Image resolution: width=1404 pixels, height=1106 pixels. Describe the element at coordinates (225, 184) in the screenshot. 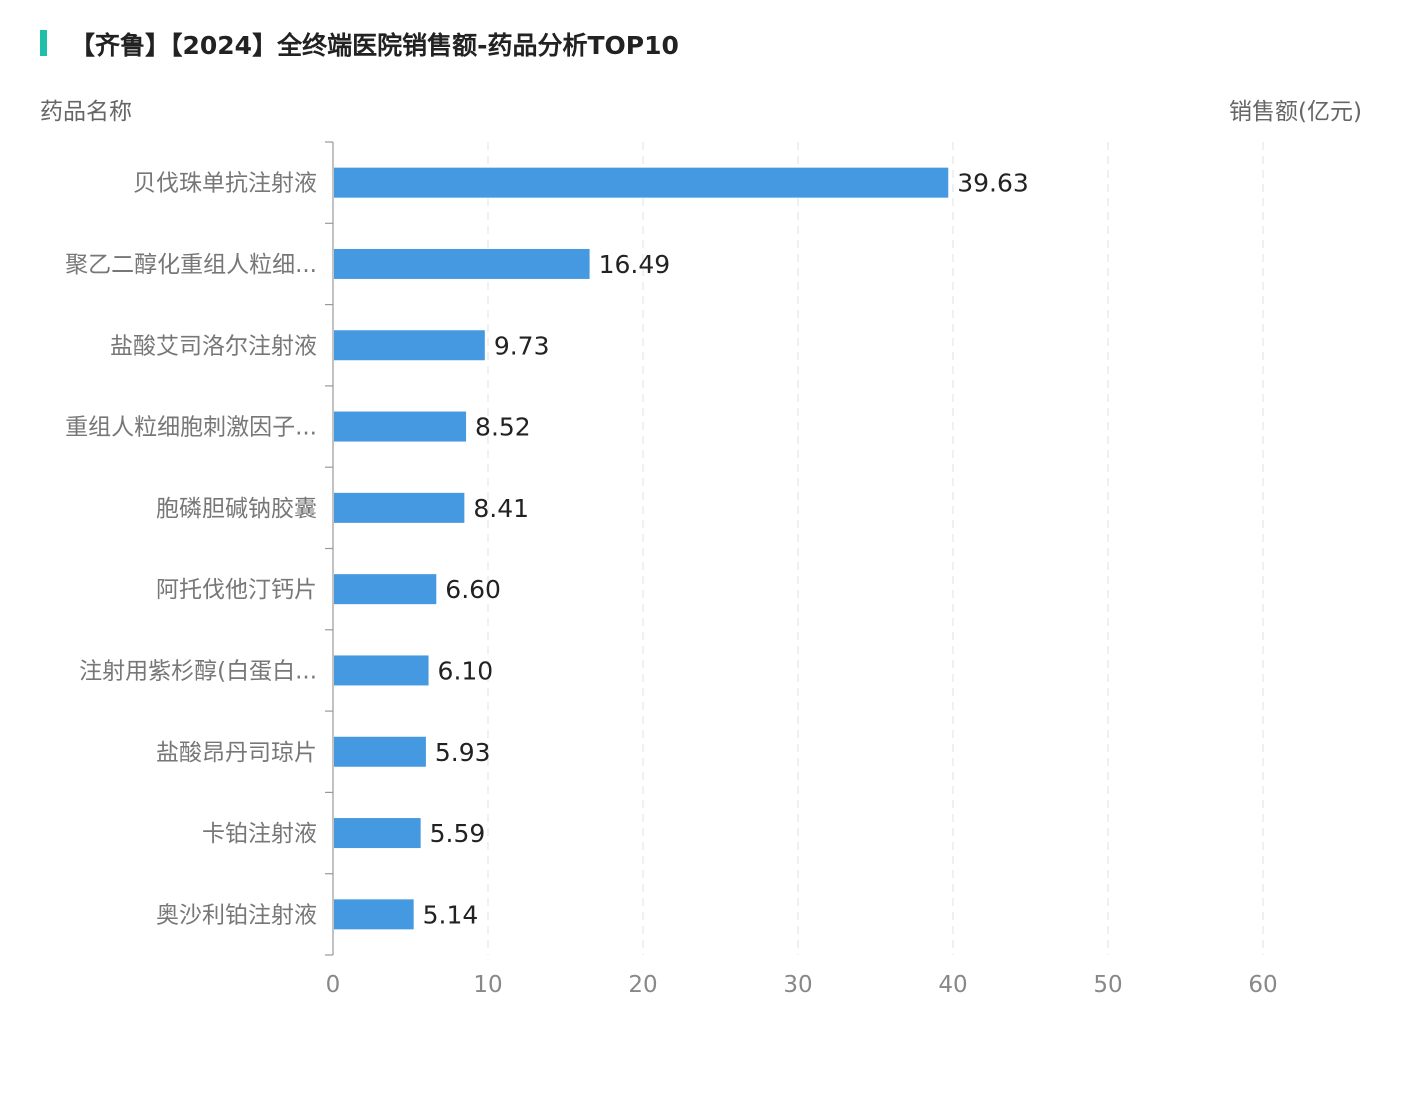

I see `category-label: 贝伐珠单抗注射液` at that location.